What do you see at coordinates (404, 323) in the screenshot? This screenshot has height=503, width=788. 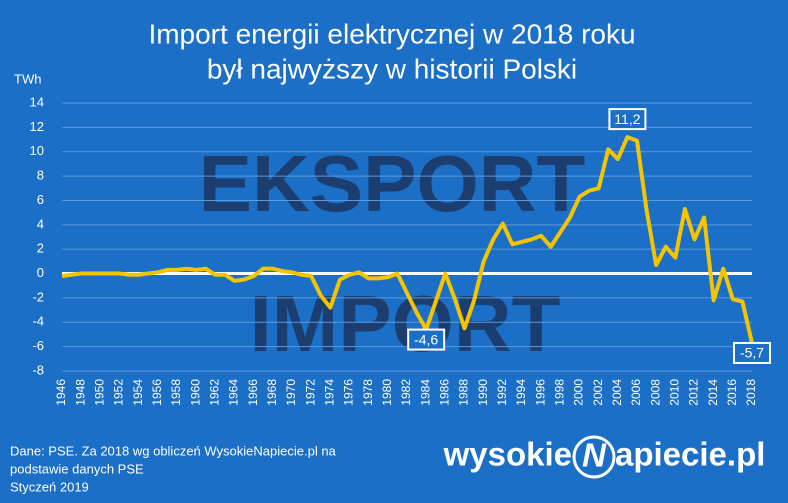 I see `import-watermark: IMPORT` at bounding box center [404, 323].